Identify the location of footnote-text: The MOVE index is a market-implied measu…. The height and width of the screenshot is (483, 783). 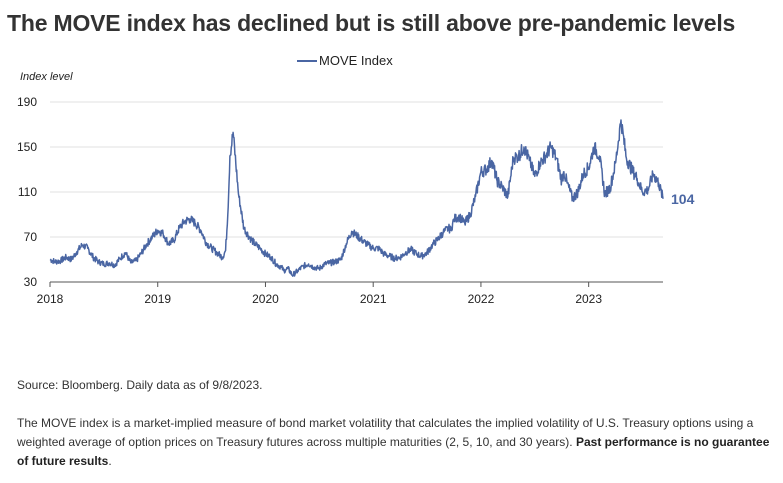
(385, 432).